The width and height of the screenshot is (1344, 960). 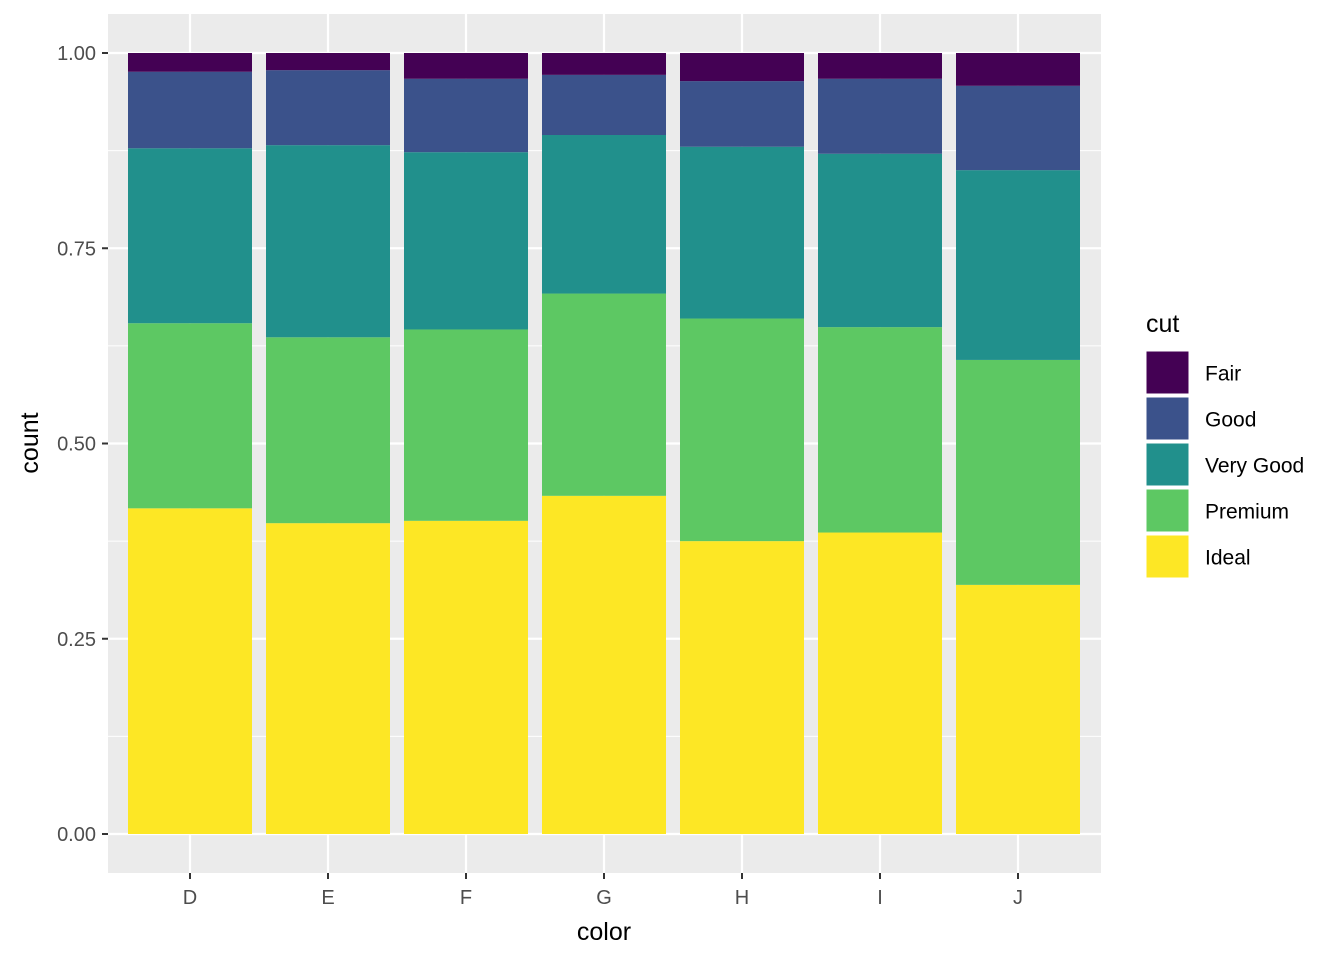 What do you see at coordinates (328, 678) in the screenshot?
I see `bar-segment-E-ideal` at bounding box center [328, 678].